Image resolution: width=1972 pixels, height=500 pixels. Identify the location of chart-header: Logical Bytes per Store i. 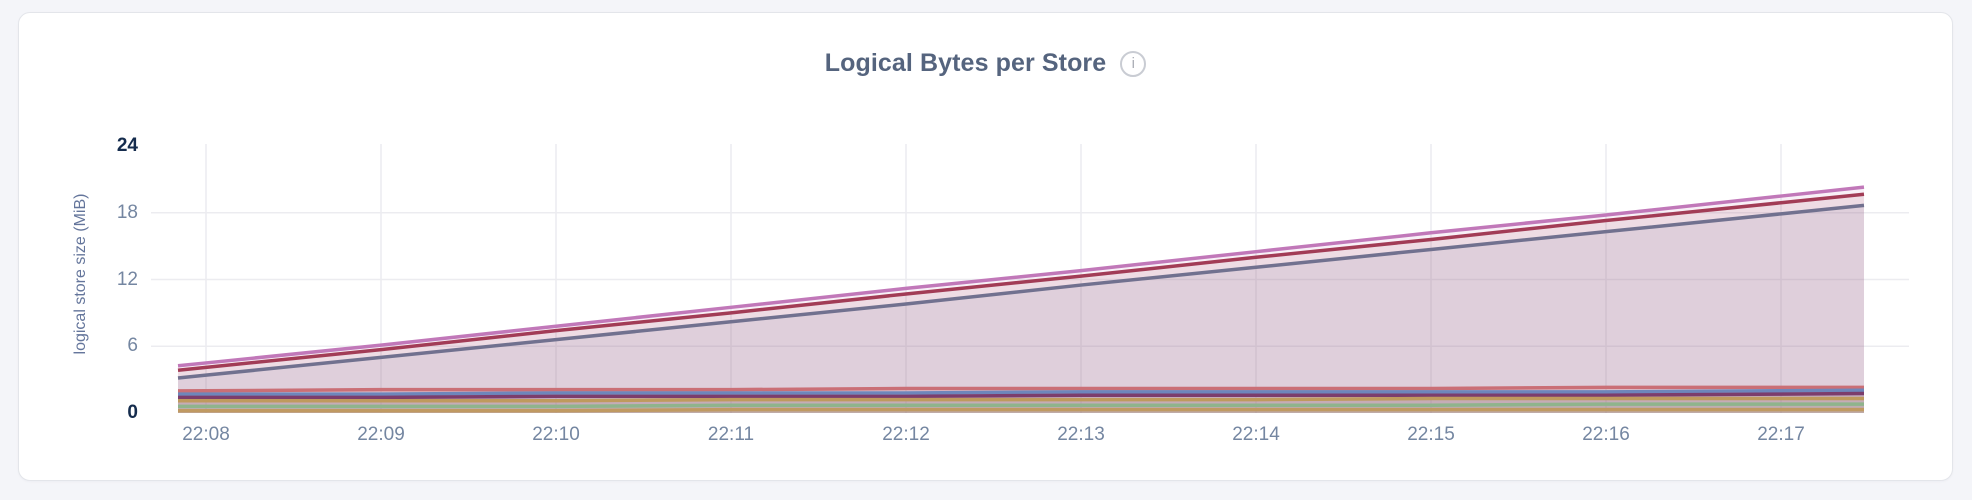
(985, 63).